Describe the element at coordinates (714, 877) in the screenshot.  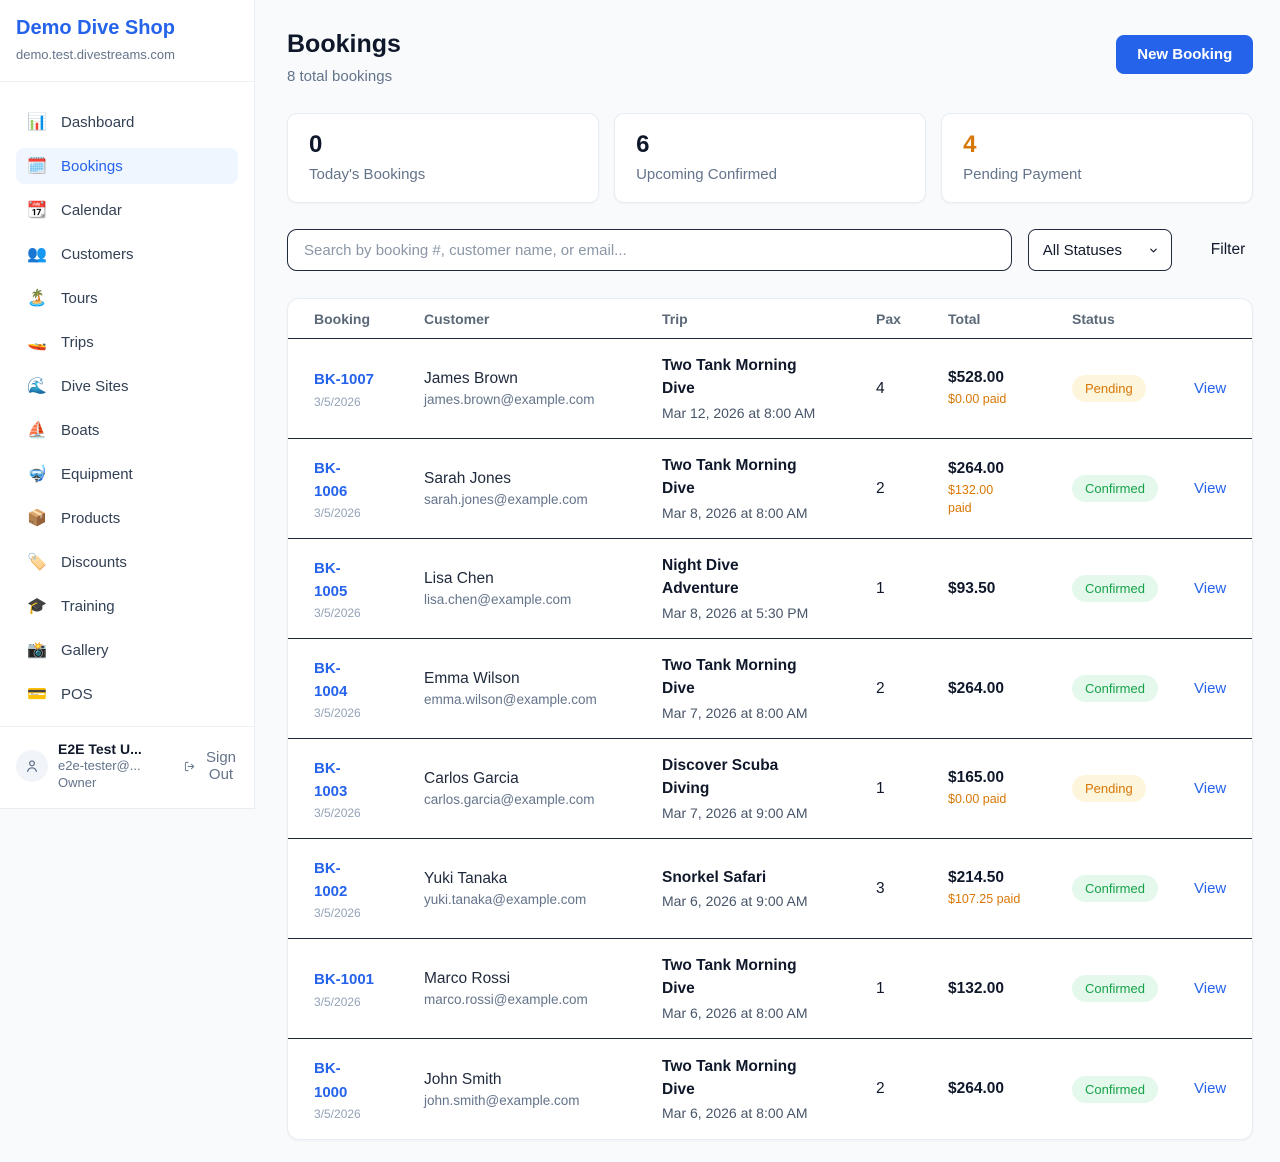
I see `trip-name: Snorkel Safari` at that location.